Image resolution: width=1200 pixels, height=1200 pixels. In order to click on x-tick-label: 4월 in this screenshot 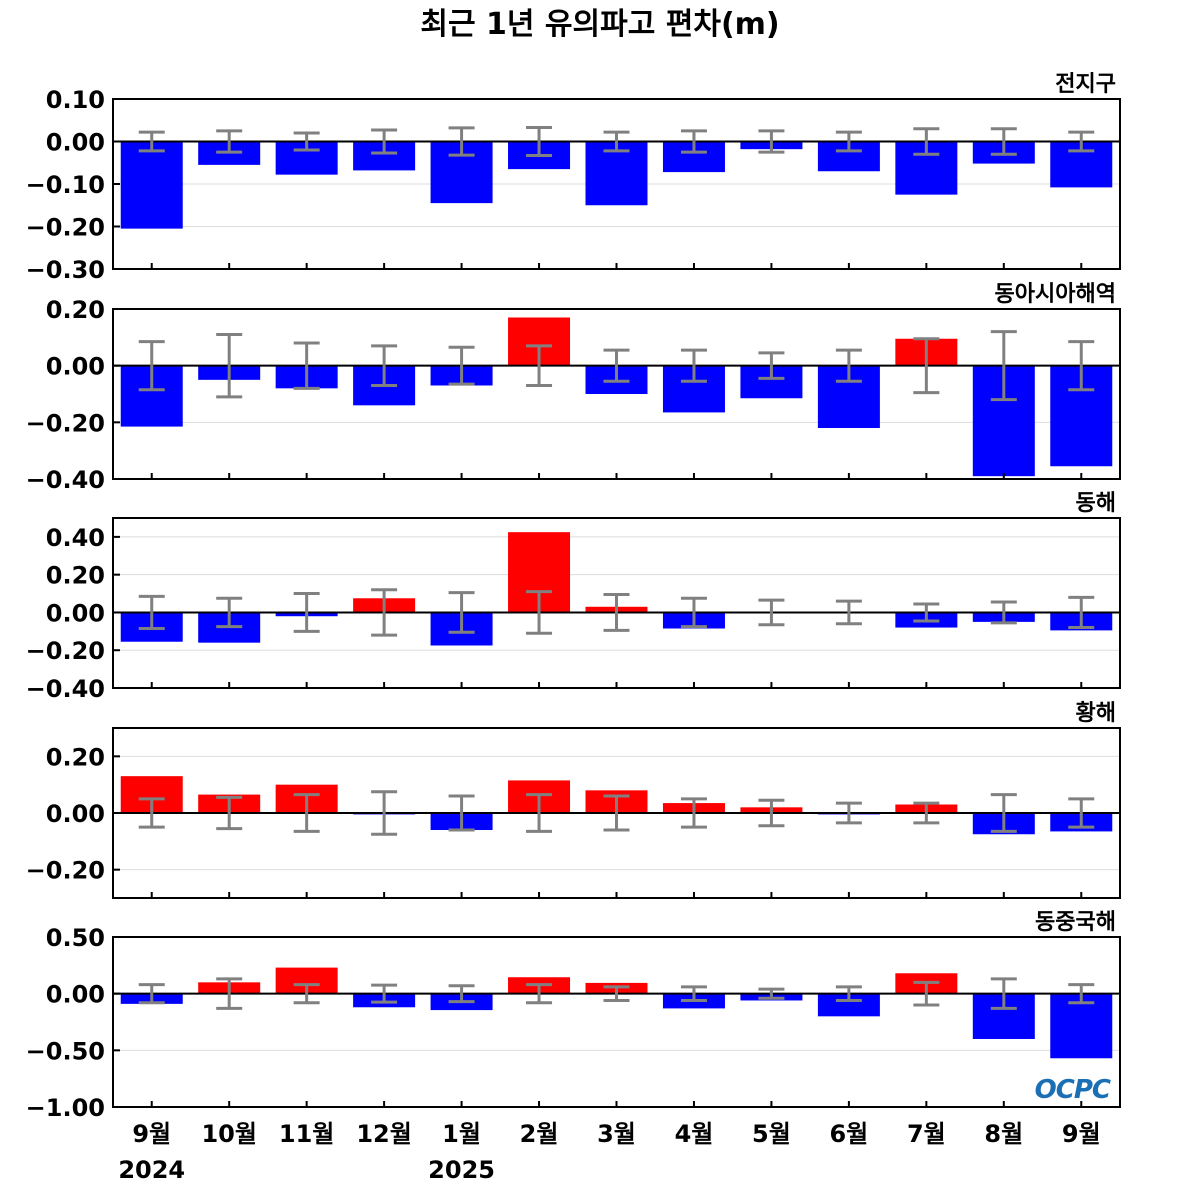, I will do `click(694, 1134)`.